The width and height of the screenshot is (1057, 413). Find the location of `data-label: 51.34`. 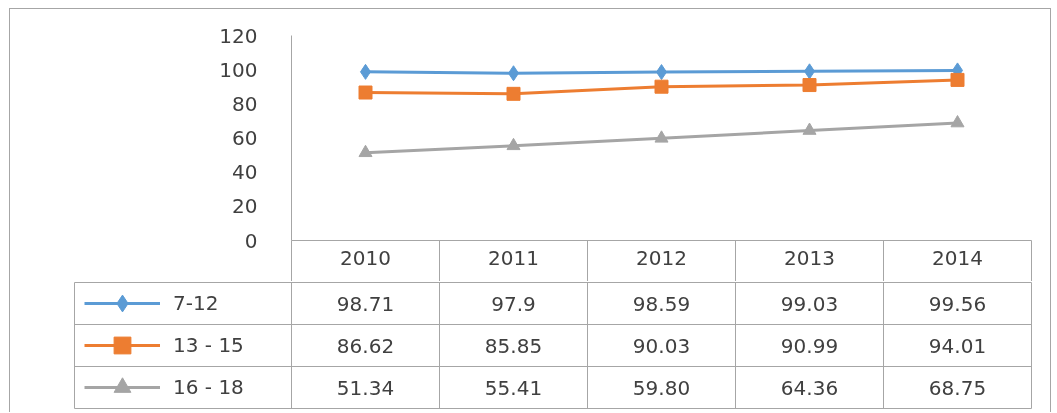

data-label: 51.34 is located at coordinates (365, 387).